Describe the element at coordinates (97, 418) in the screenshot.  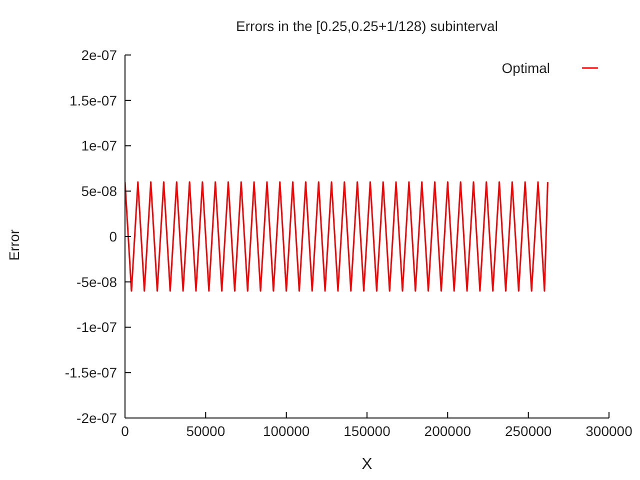
I see `y-tick-label: -2e-07` at that location.